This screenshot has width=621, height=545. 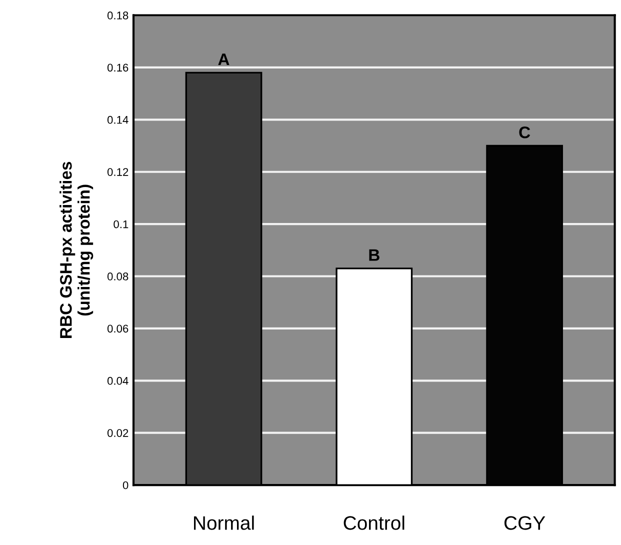 I want to click on annotation: B, so click(x=374, y=255).